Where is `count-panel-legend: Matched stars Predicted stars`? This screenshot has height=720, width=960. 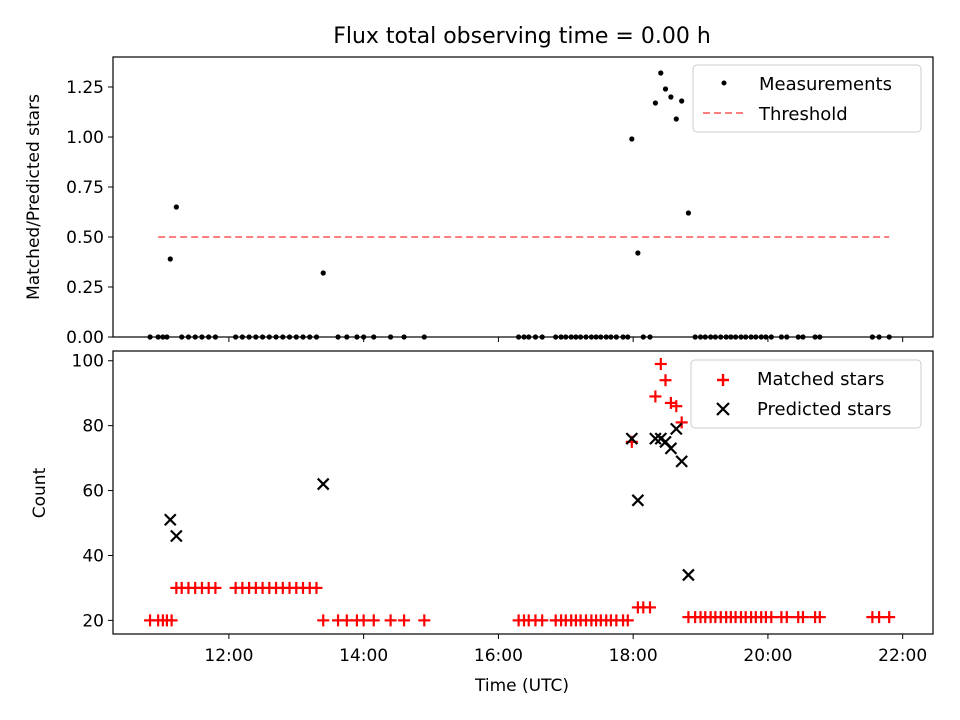
count-panel-legend: Matched stars Predicted stars is located at coordinates (806, 394).